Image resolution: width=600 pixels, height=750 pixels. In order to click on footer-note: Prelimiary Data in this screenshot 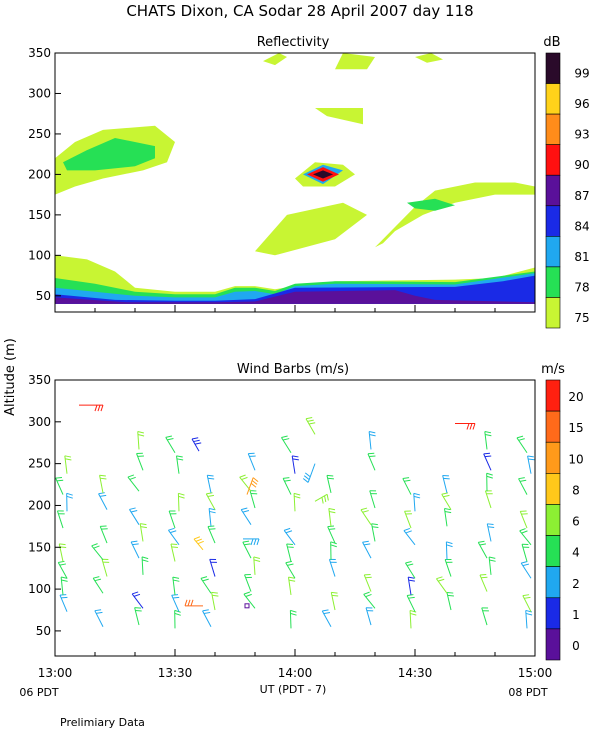, I will do `click(102, 722)`.